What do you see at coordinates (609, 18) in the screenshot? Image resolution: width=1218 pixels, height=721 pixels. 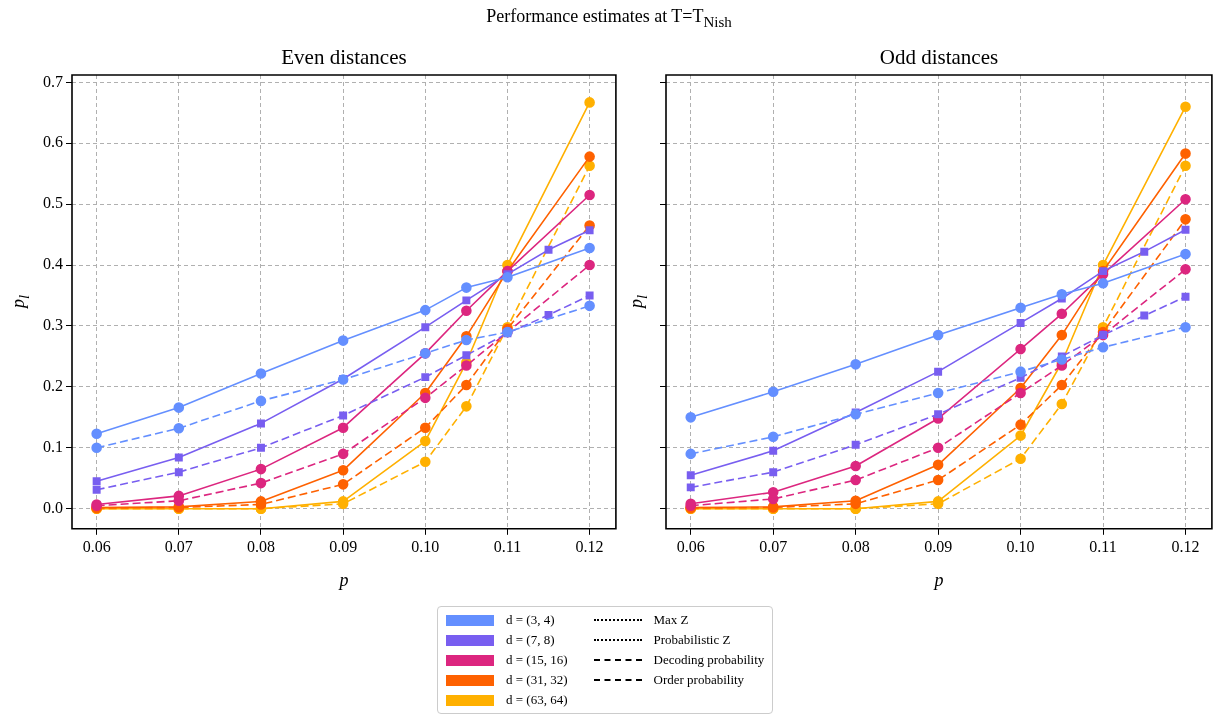 I see `chart-title: Performance estimates at T=T$_{Nish}$` at bounding box center [609, 18].